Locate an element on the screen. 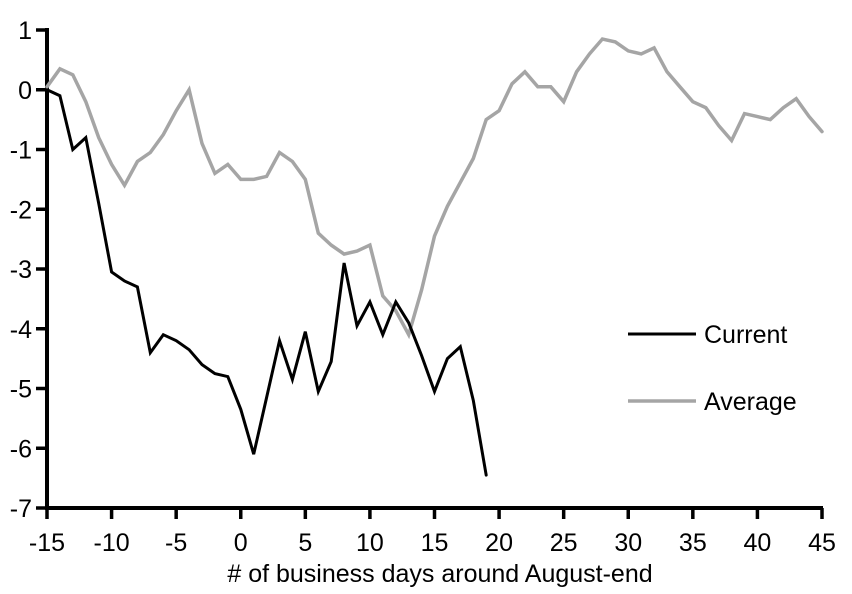 This screenshot has width=852, height=594. x-tick-label: 45 is located at coordinates (822, 543).